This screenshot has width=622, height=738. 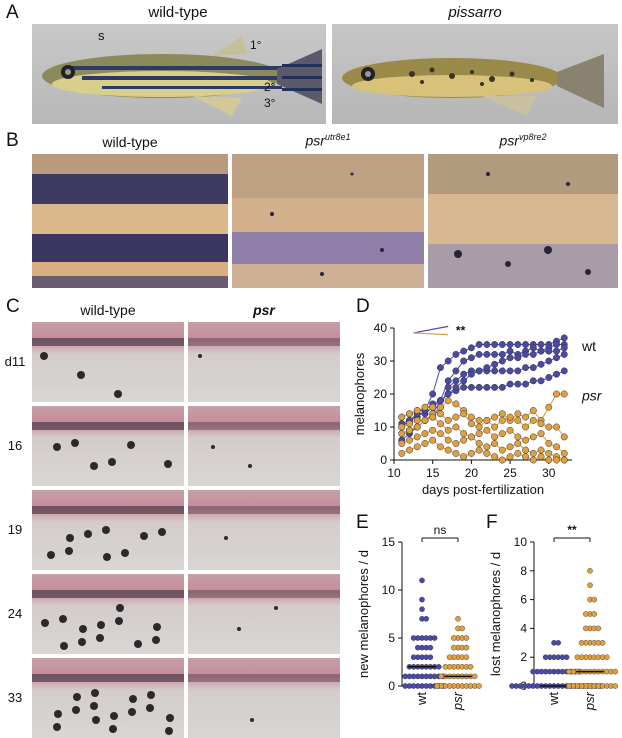 What do you see at coordinates (391, 638) in the screenshot?
I see `y-tick-label: 5` at bounding box center [391, 638].